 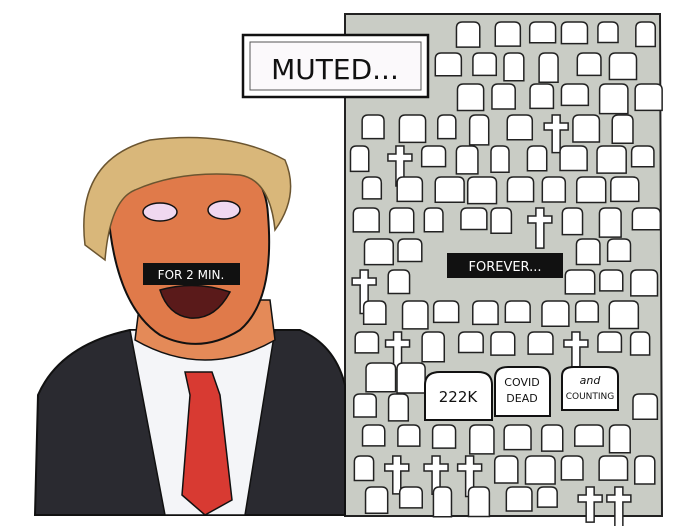 I want to click on left-eye, so click(x=160, y=212).